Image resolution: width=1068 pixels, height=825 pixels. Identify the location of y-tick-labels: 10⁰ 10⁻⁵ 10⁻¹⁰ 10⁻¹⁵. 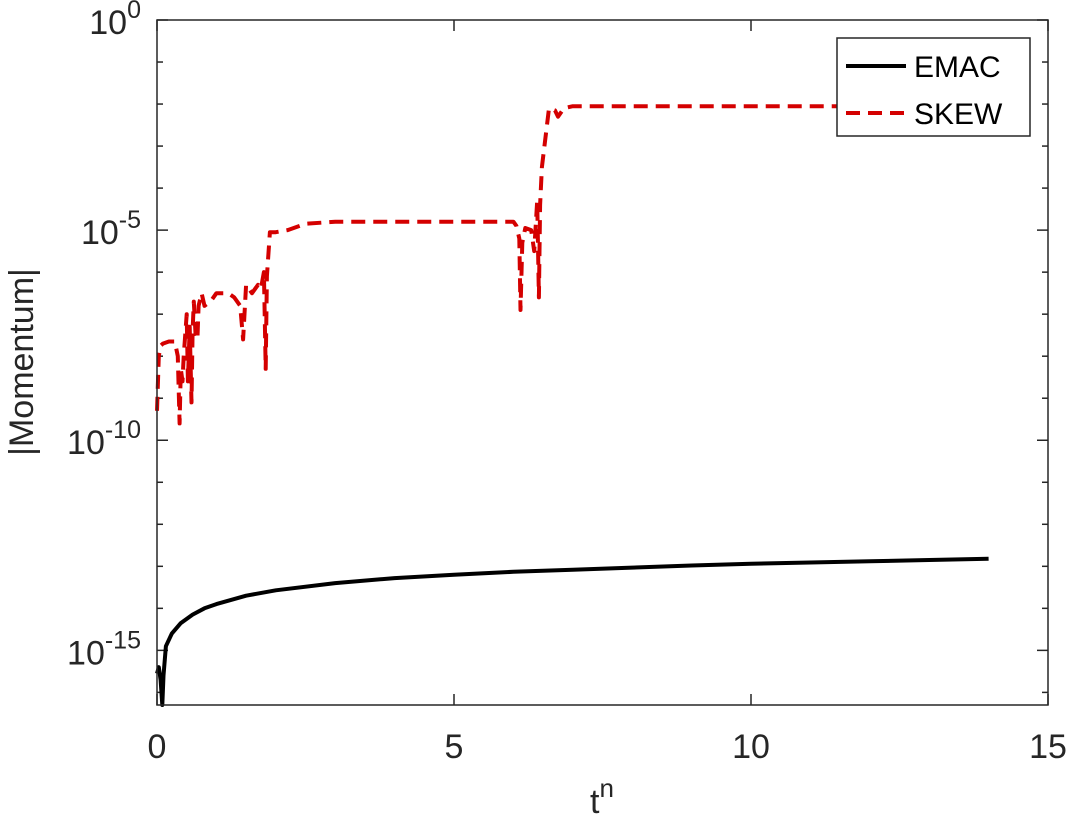
(104, 336).